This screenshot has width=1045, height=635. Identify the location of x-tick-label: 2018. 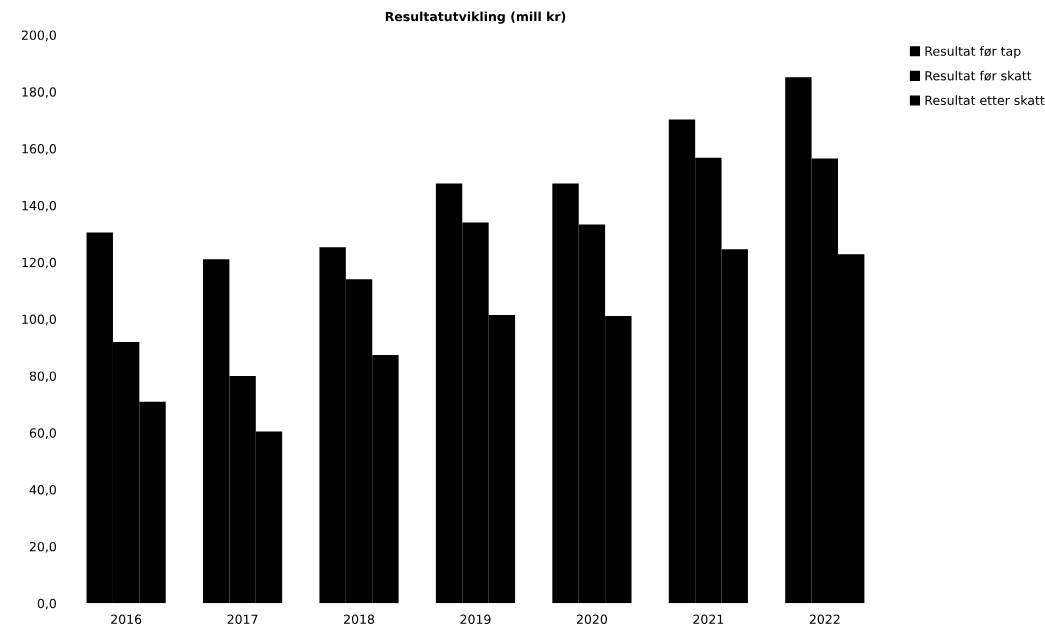
(359, 619).